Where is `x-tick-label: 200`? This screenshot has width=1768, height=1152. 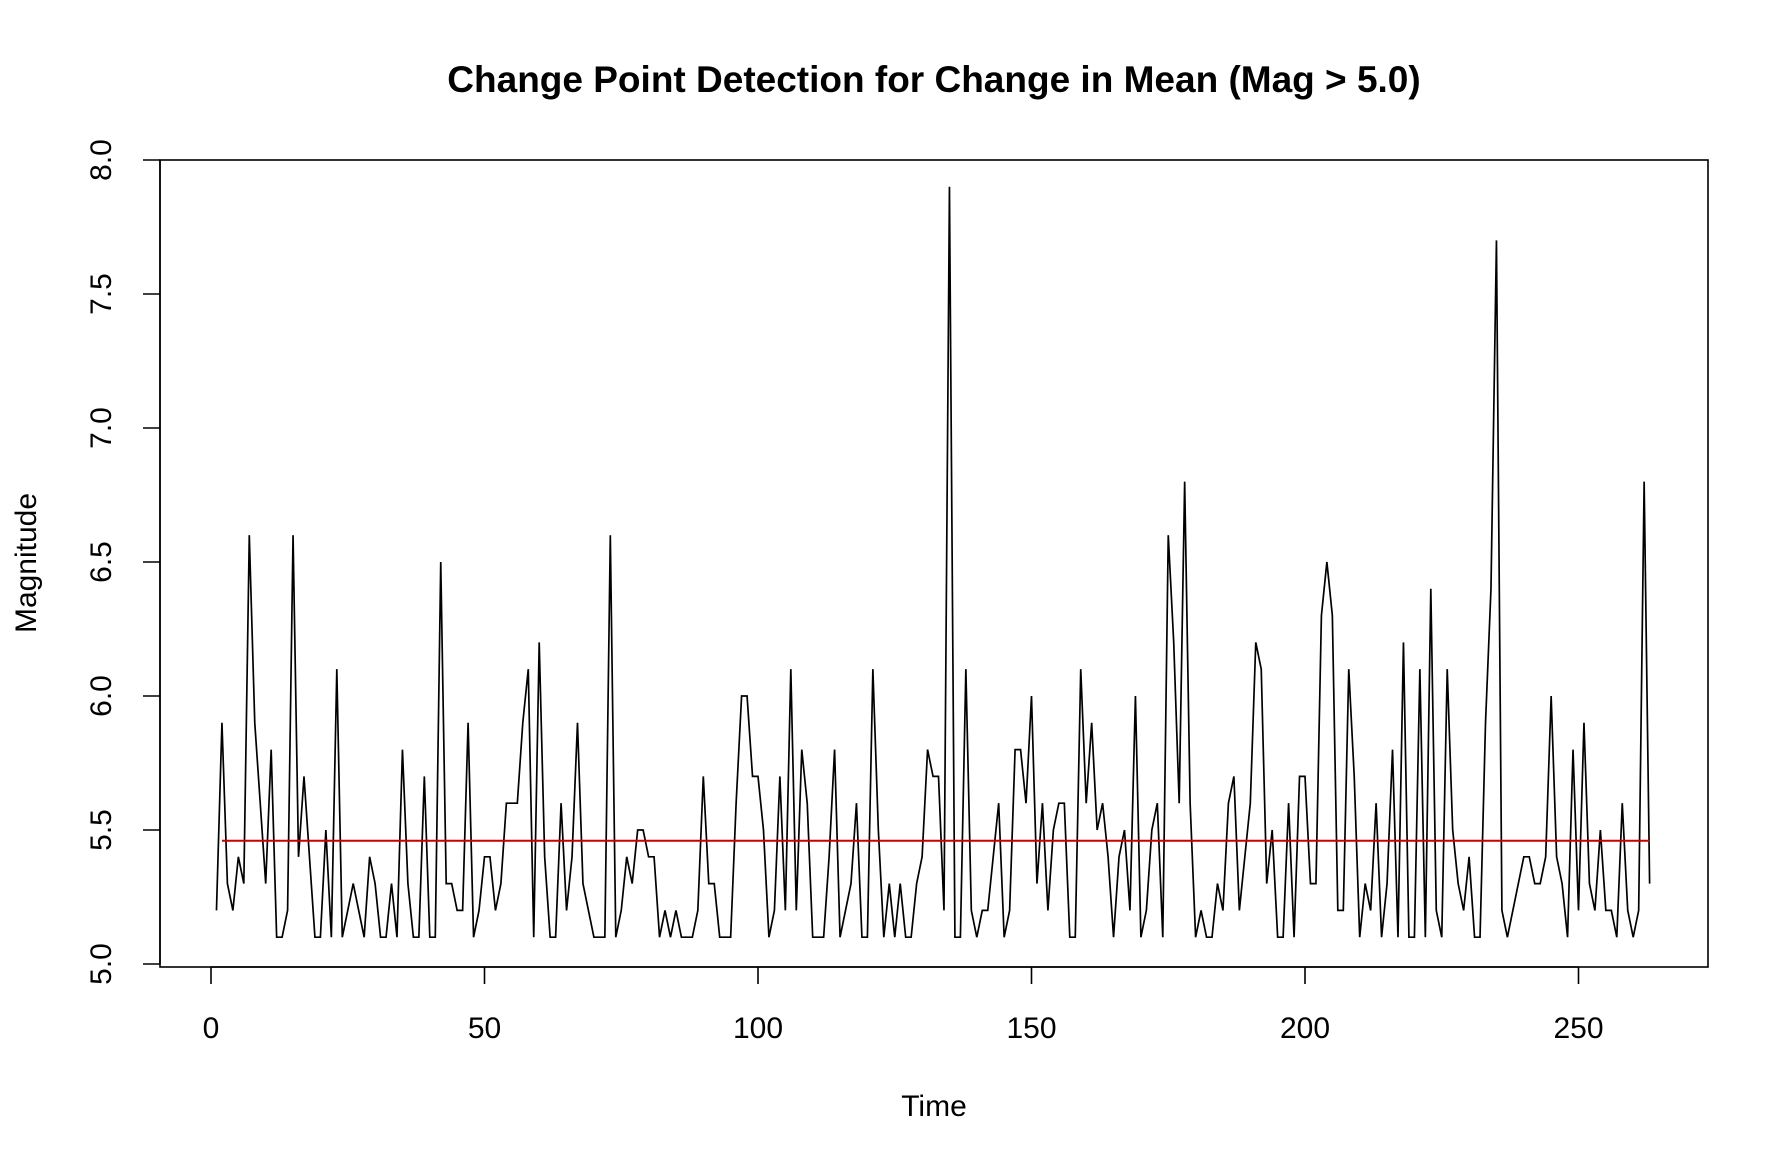 x-tick-label: 200 is located at coordinates (1305, 1028).